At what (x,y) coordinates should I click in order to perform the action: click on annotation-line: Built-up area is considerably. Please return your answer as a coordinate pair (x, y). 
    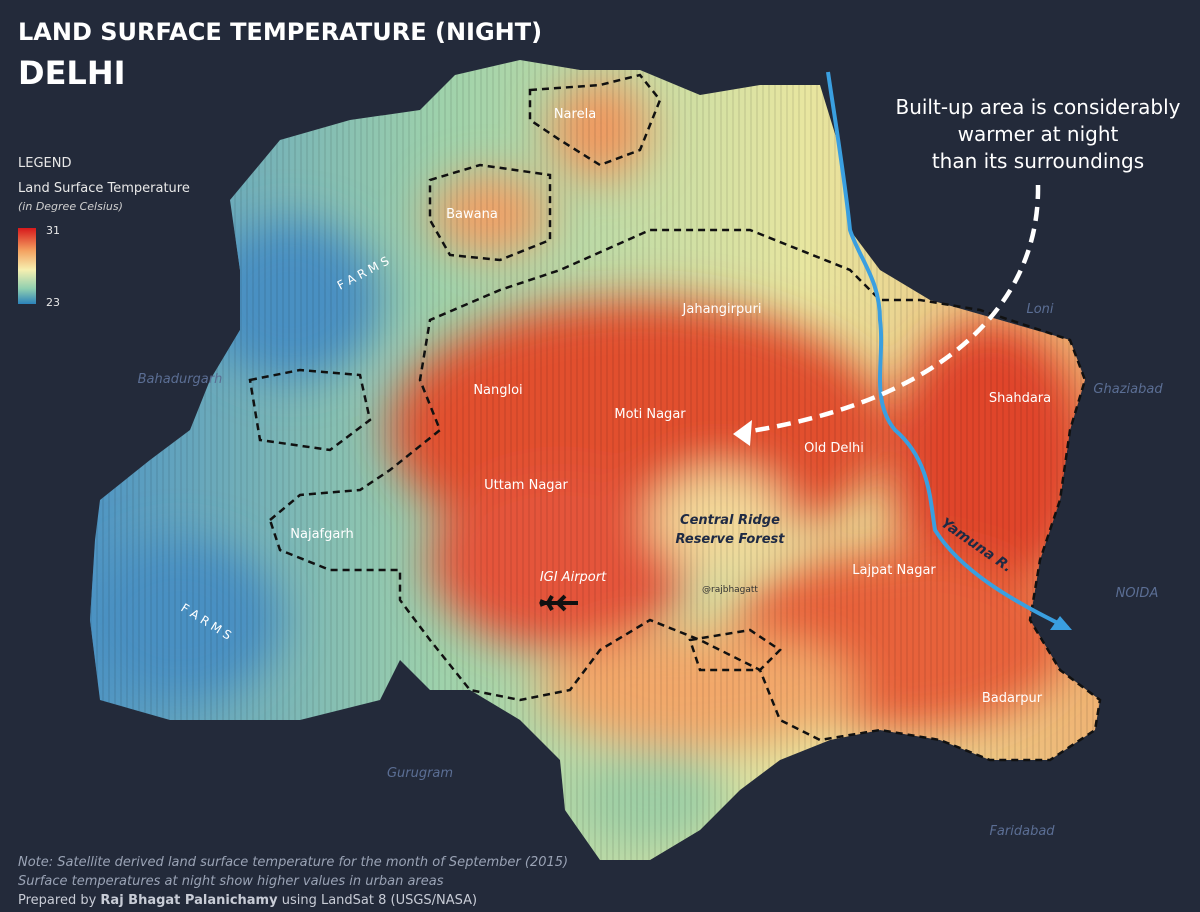
    Looking at the image, I should click on (1037, 107).